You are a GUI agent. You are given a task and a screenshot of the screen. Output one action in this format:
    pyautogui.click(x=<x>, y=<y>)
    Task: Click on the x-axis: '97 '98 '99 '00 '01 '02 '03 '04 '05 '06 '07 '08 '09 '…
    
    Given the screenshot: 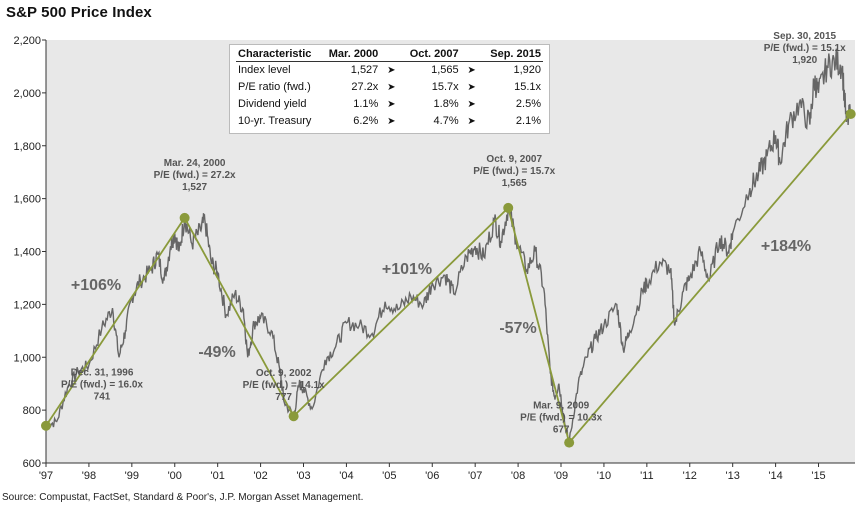 What is the action you would take?
    pyautogui.click(x=447, y=472)
    